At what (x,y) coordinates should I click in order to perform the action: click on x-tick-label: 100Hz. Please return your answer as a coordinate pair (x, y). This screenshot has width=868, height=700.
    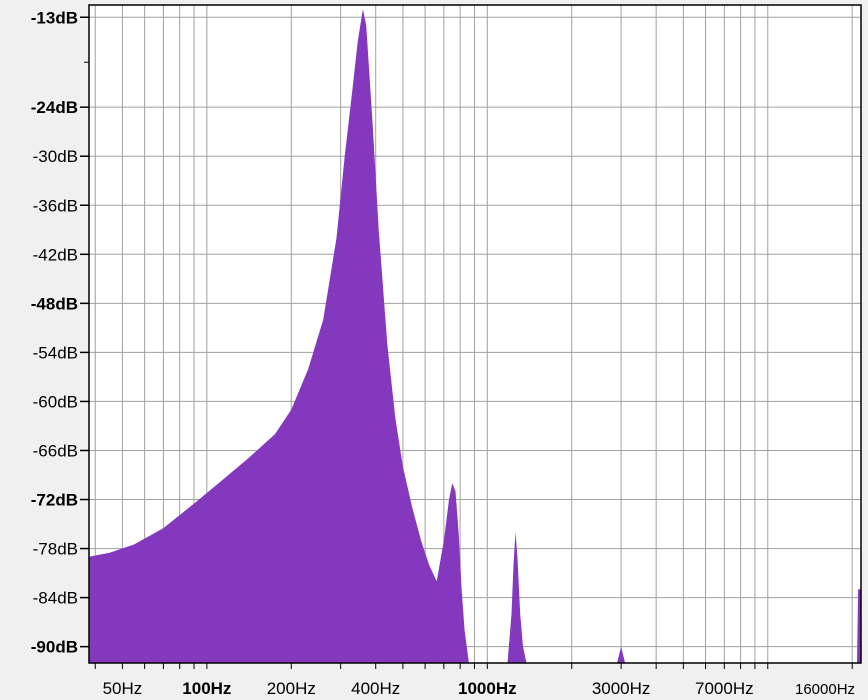
    Looking at the image, I should click on (206, 688).